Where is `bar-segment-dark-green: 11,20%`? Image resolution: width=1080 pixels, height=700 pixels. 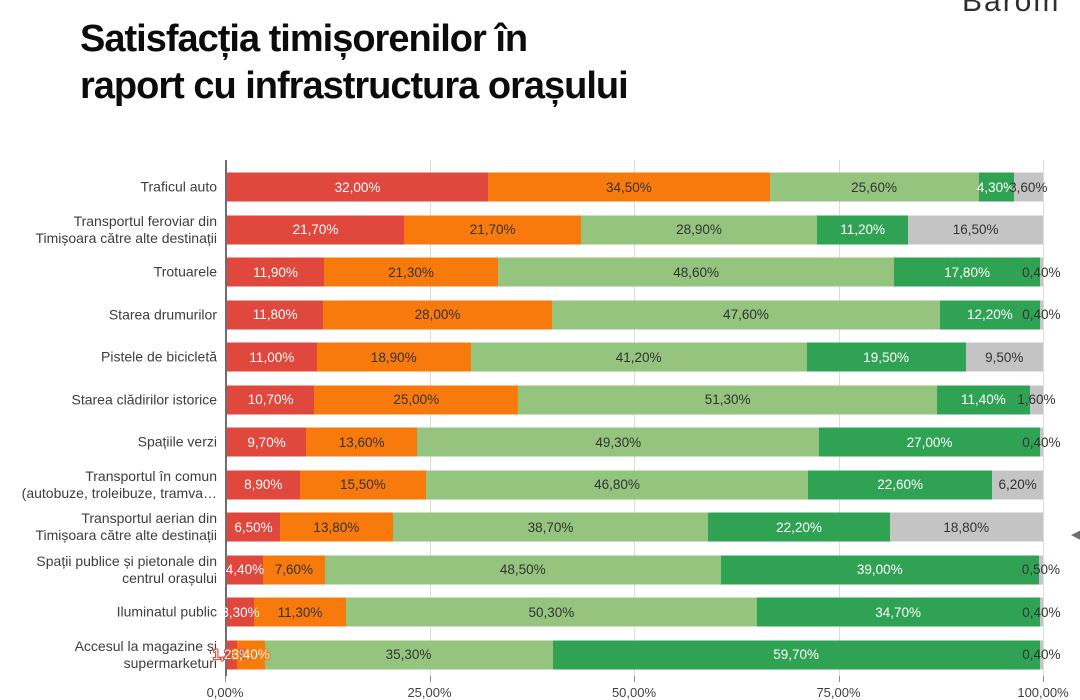
bar-segment-dark-green: 11,20% is located at coordinates (862, 230).